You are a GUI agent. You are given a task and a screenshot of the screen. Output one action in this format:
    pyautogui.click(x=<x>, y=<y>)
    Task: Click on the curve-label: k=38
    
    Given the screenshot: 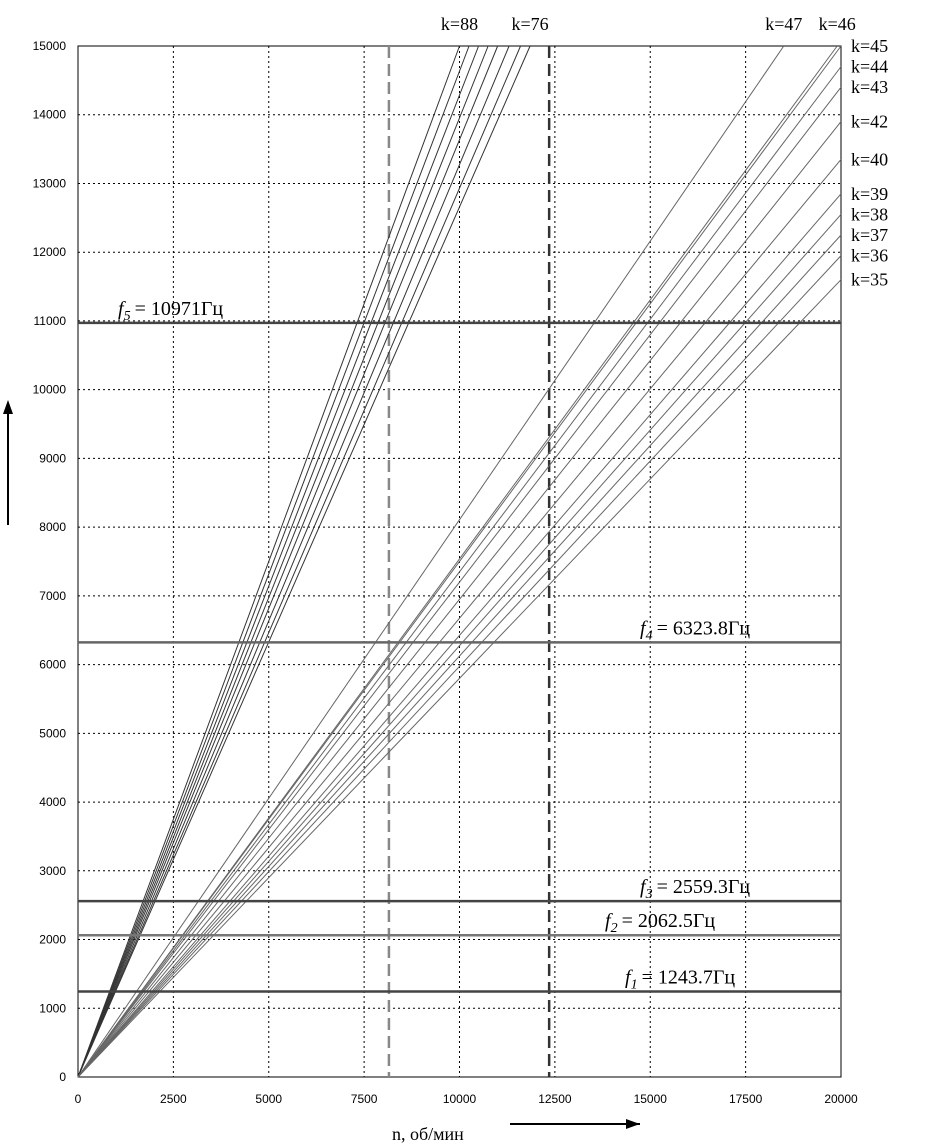 What is the action you would take?
    pyautogui.click(x=869, y=214)
    